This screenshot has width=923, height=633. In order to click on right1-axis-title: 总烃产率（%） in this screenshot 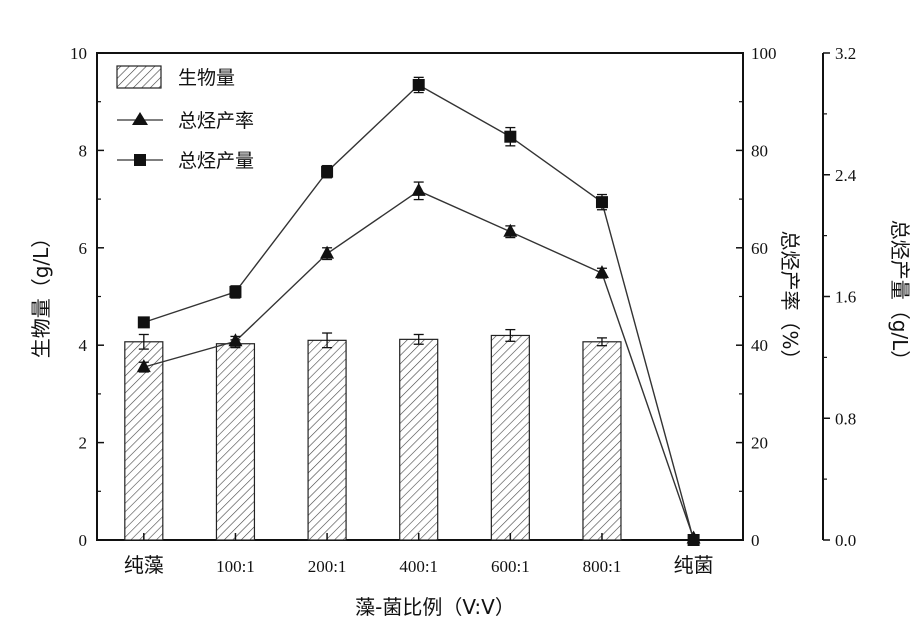, I will do `click(790, 299)`.